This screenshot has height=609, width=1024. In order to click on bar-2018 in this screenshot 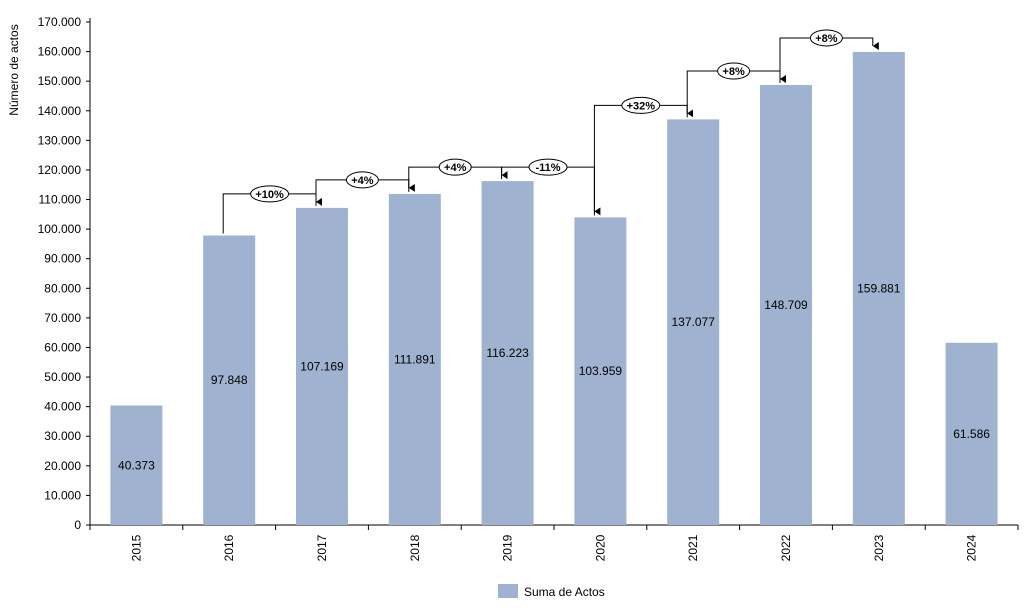, I will do `click(414, 359)`.